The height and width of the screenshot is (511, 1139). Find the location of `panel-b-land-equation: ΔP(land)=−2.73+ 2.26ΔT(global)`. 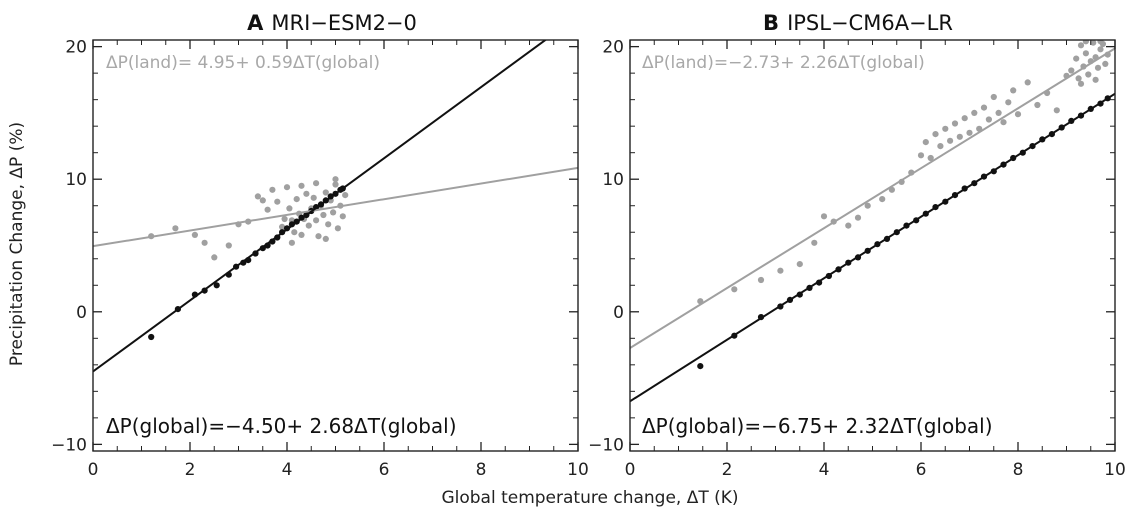

panel-b-land-equation: ΔP(land)=−2.73+ 2.26ΔT(global) is located at coordinates (783, 63).